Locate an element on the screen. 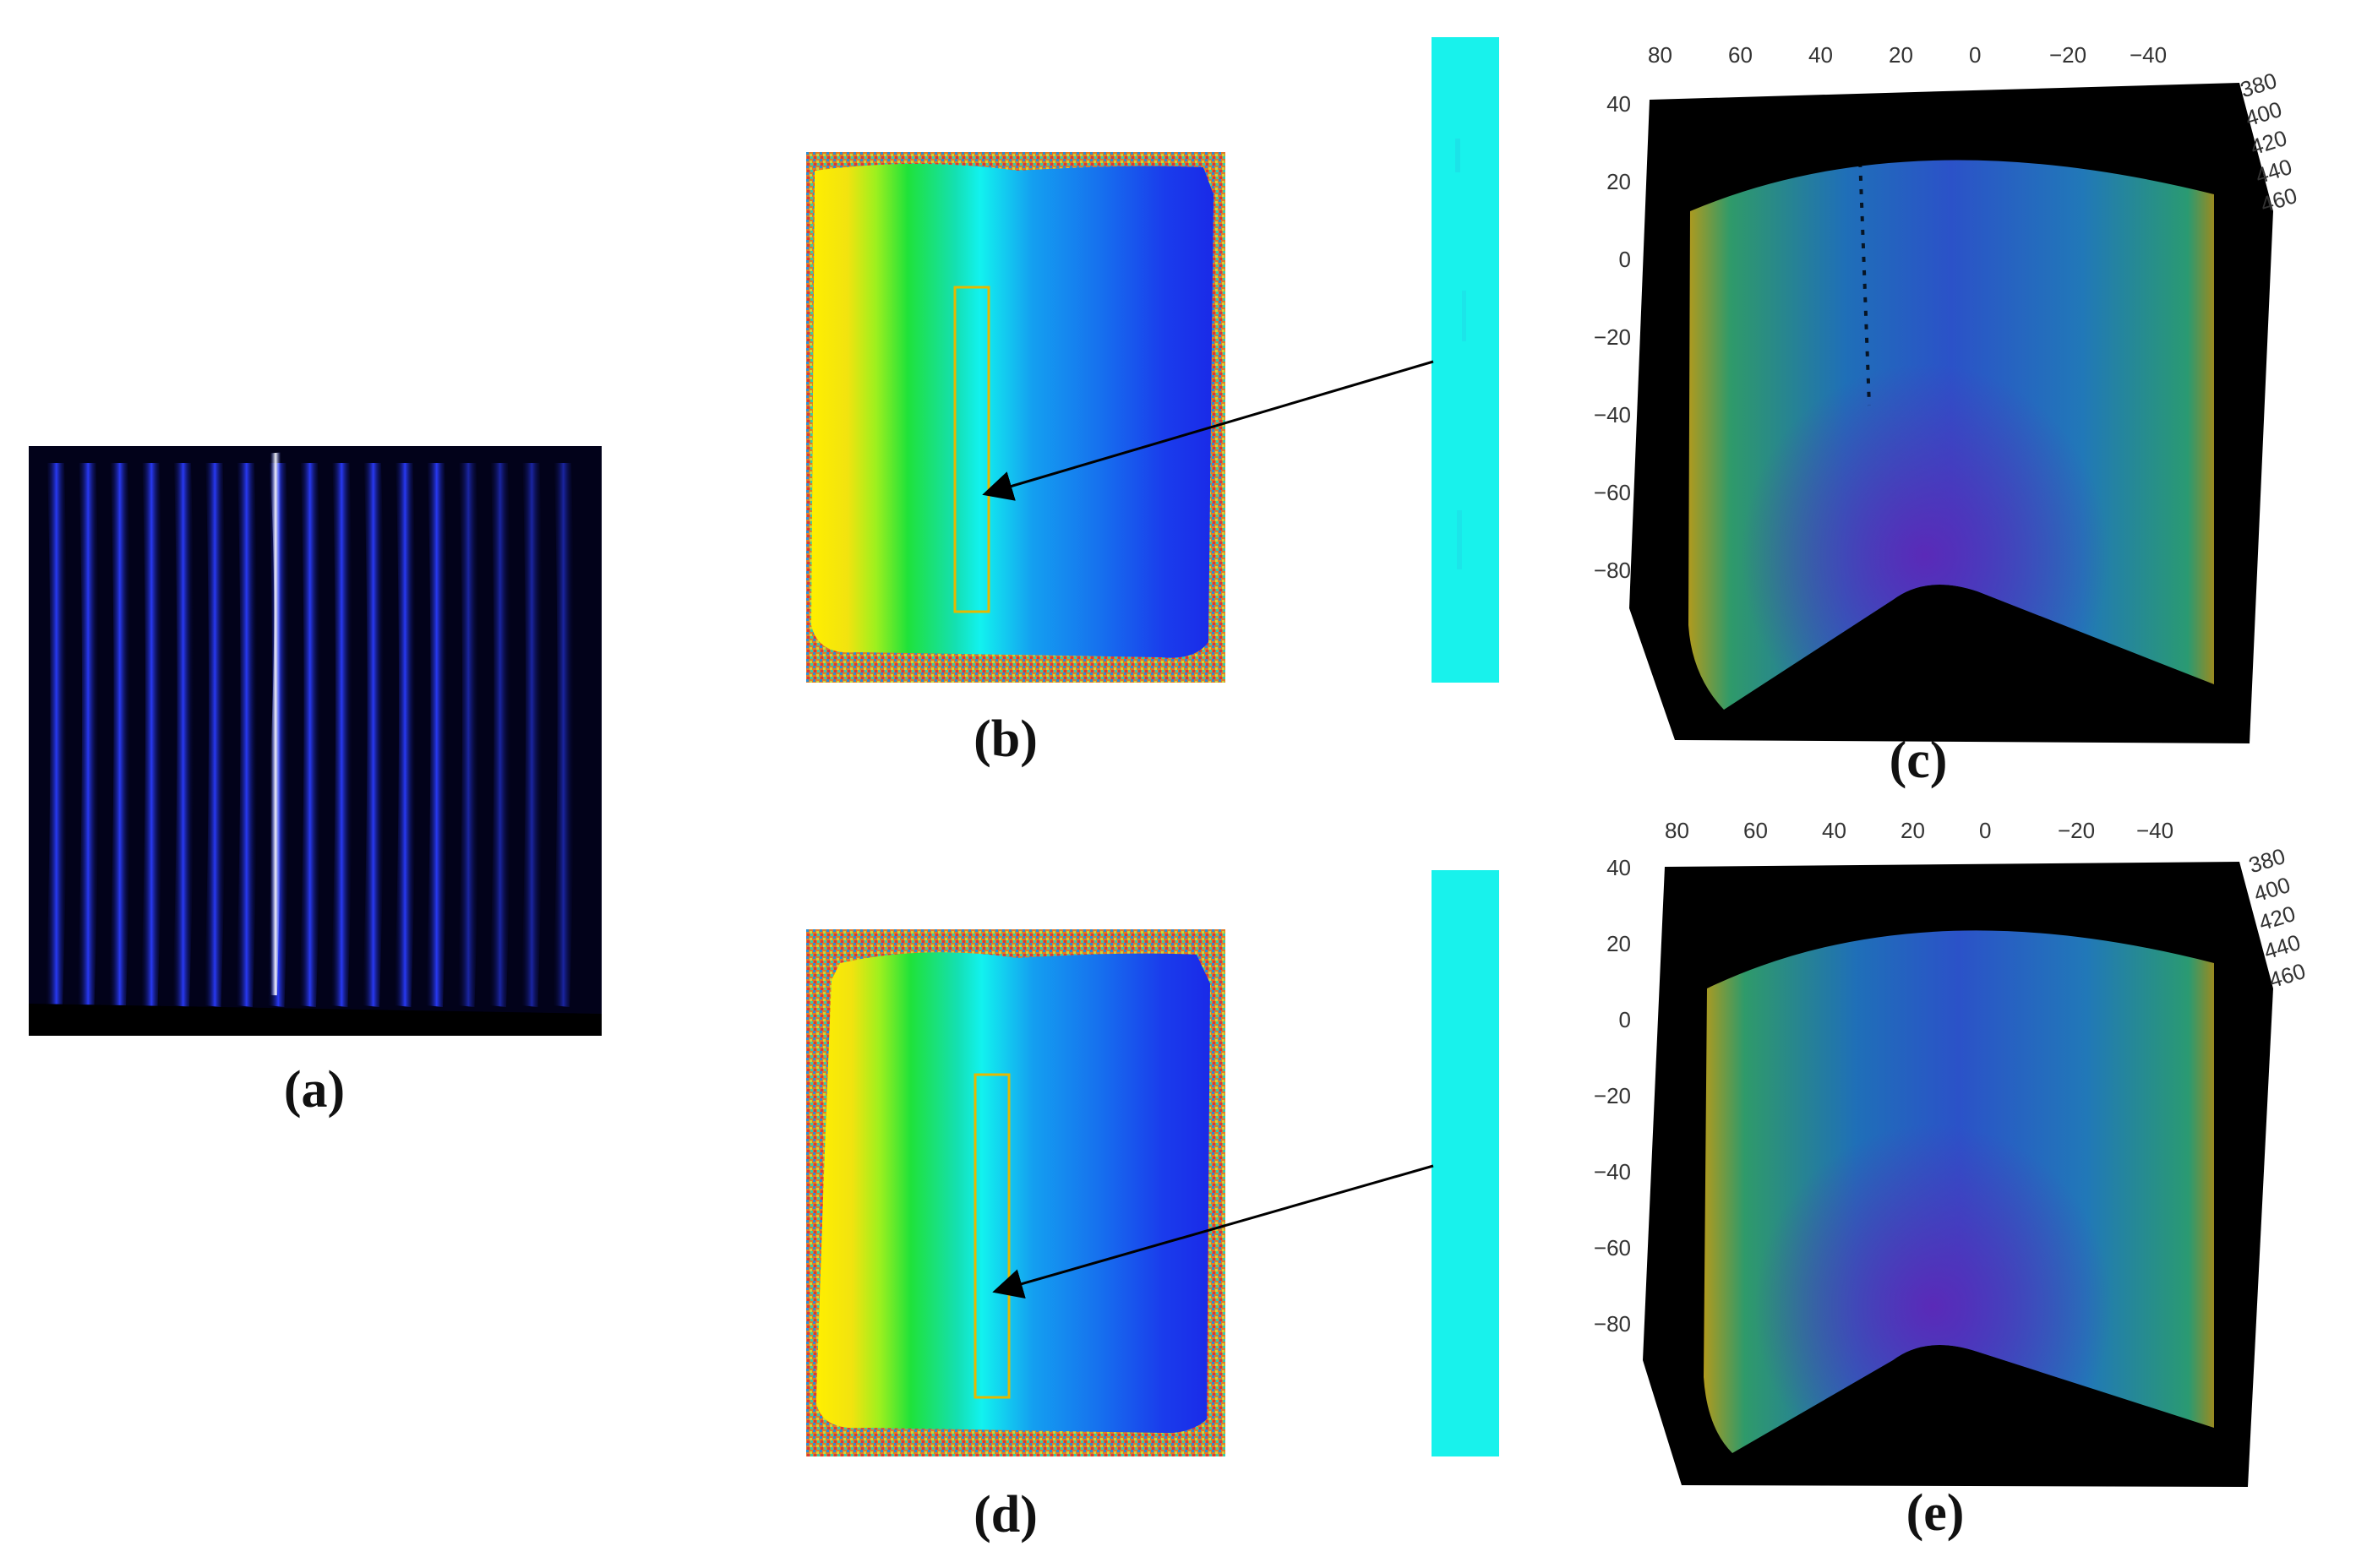 Image resolution: width=2356 pixels, height=1568 pixels. phase-map-d is located at coordinates (1015, 1192).